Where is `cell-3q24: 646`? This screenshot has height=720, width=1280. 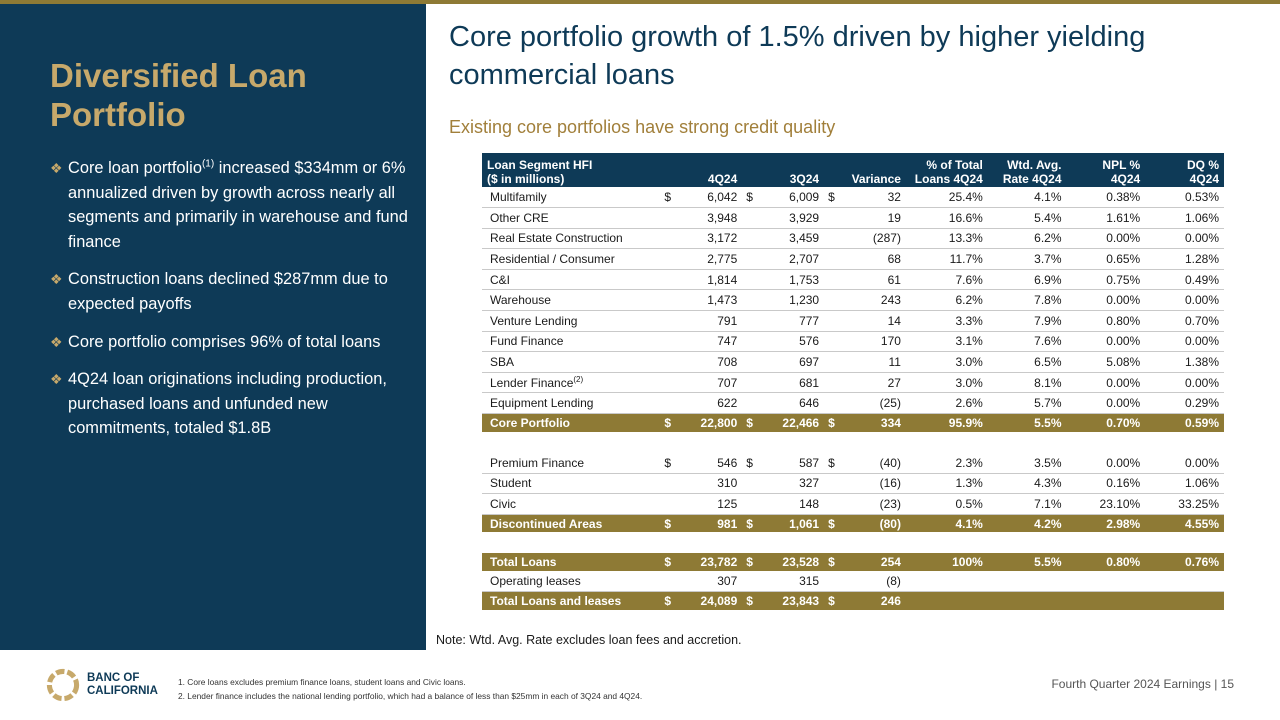 cell-3q24: 646 is located at coordinates (790, 403).